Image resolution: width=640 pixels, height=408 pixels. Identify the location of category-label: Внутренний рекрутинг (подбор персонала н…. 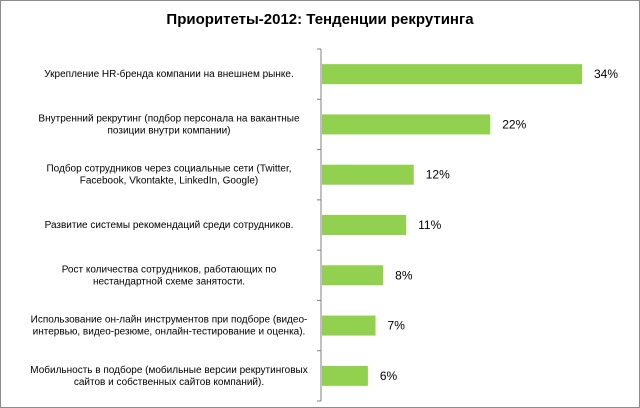
(169, 124).